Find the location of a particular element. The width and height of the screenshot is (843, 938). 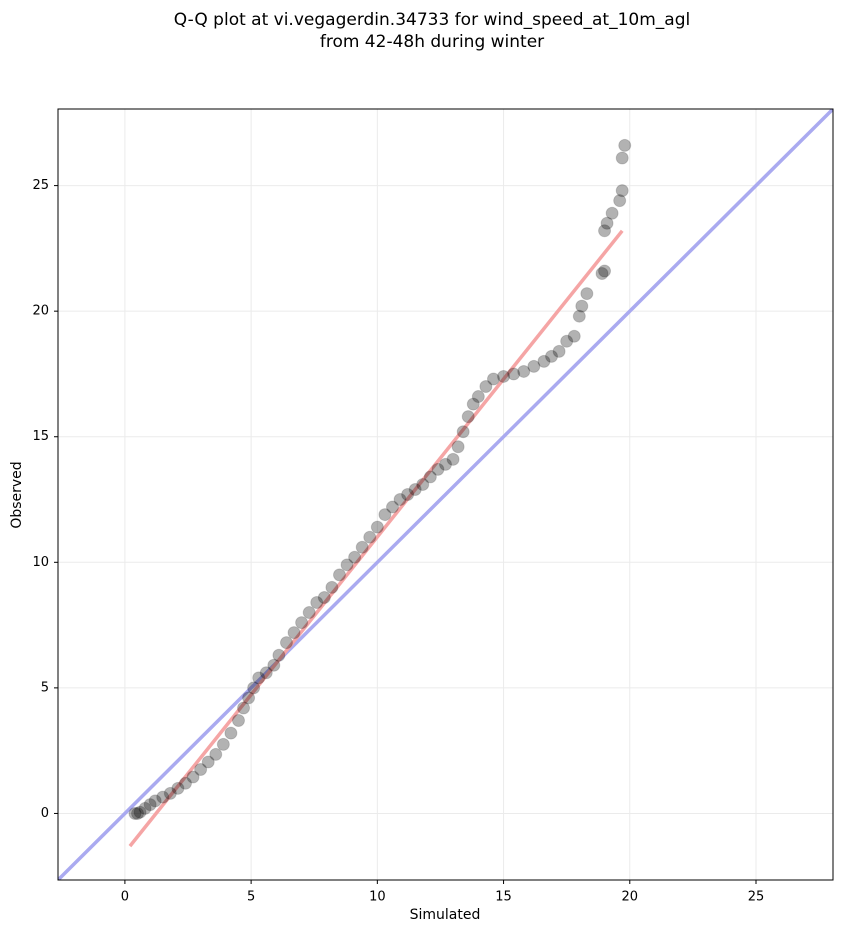

y-tick-label: 5 is located at coordinates (45, 687).